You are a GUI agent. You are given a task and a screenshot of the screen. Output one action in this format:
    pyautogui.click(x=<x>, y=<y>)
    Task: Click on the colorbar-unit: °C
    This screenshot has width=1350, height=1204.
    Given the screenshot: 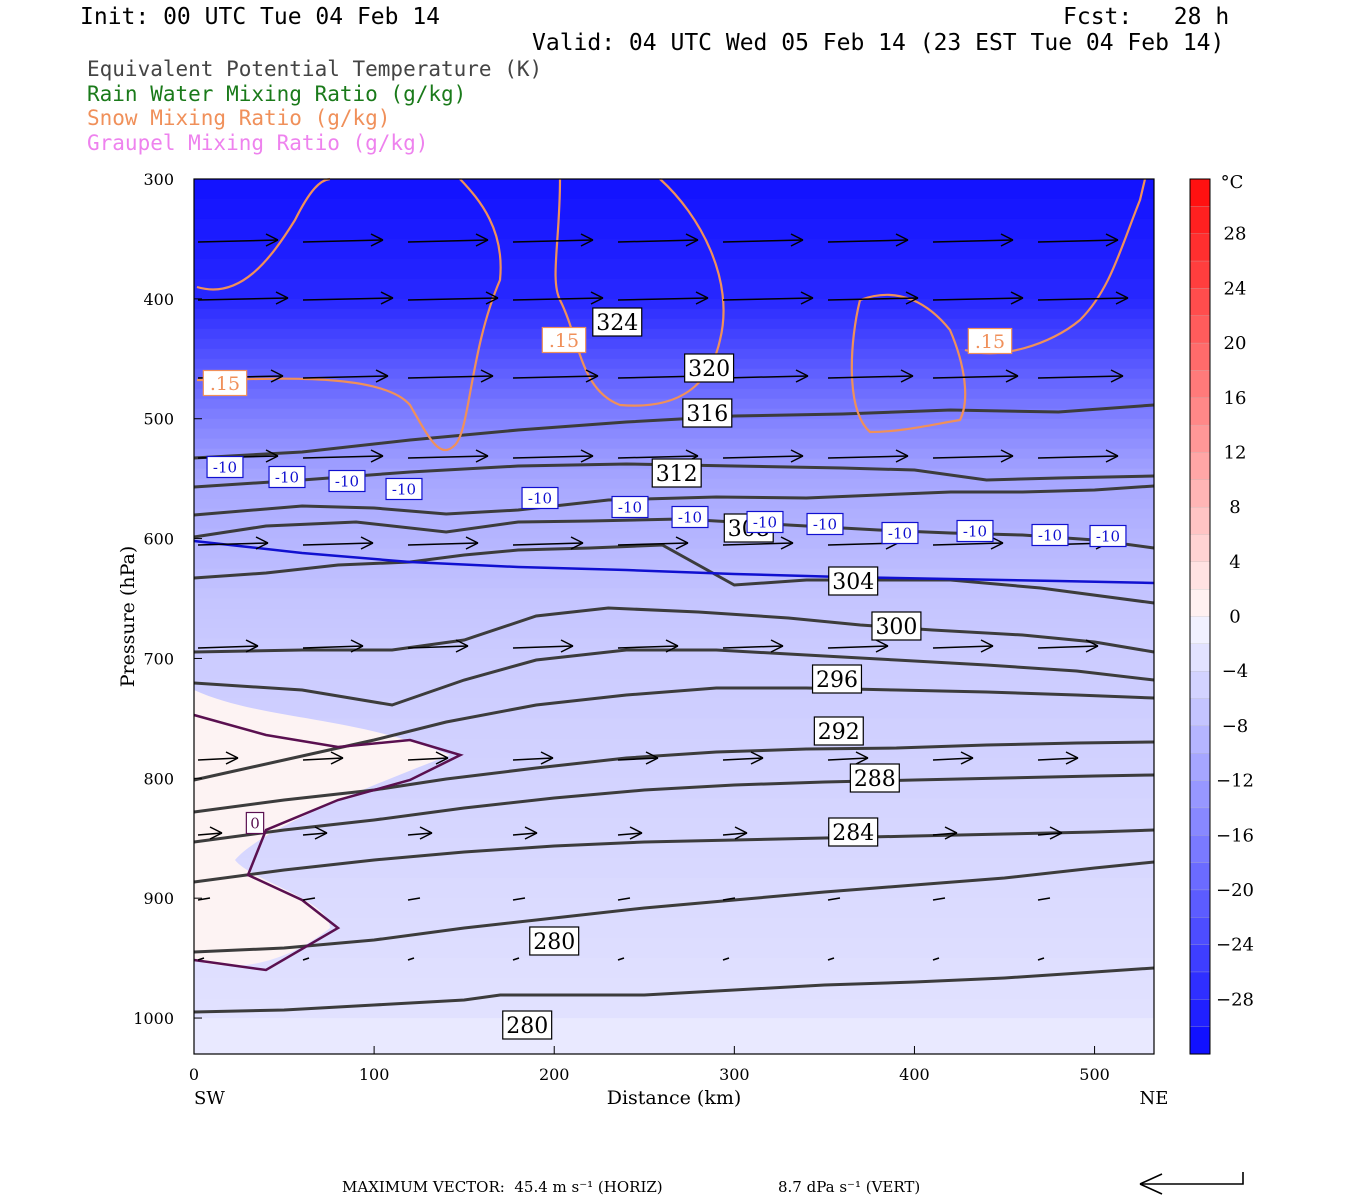 What is the action you would take?
    pyautogui.click(x=1232, y=182)
    